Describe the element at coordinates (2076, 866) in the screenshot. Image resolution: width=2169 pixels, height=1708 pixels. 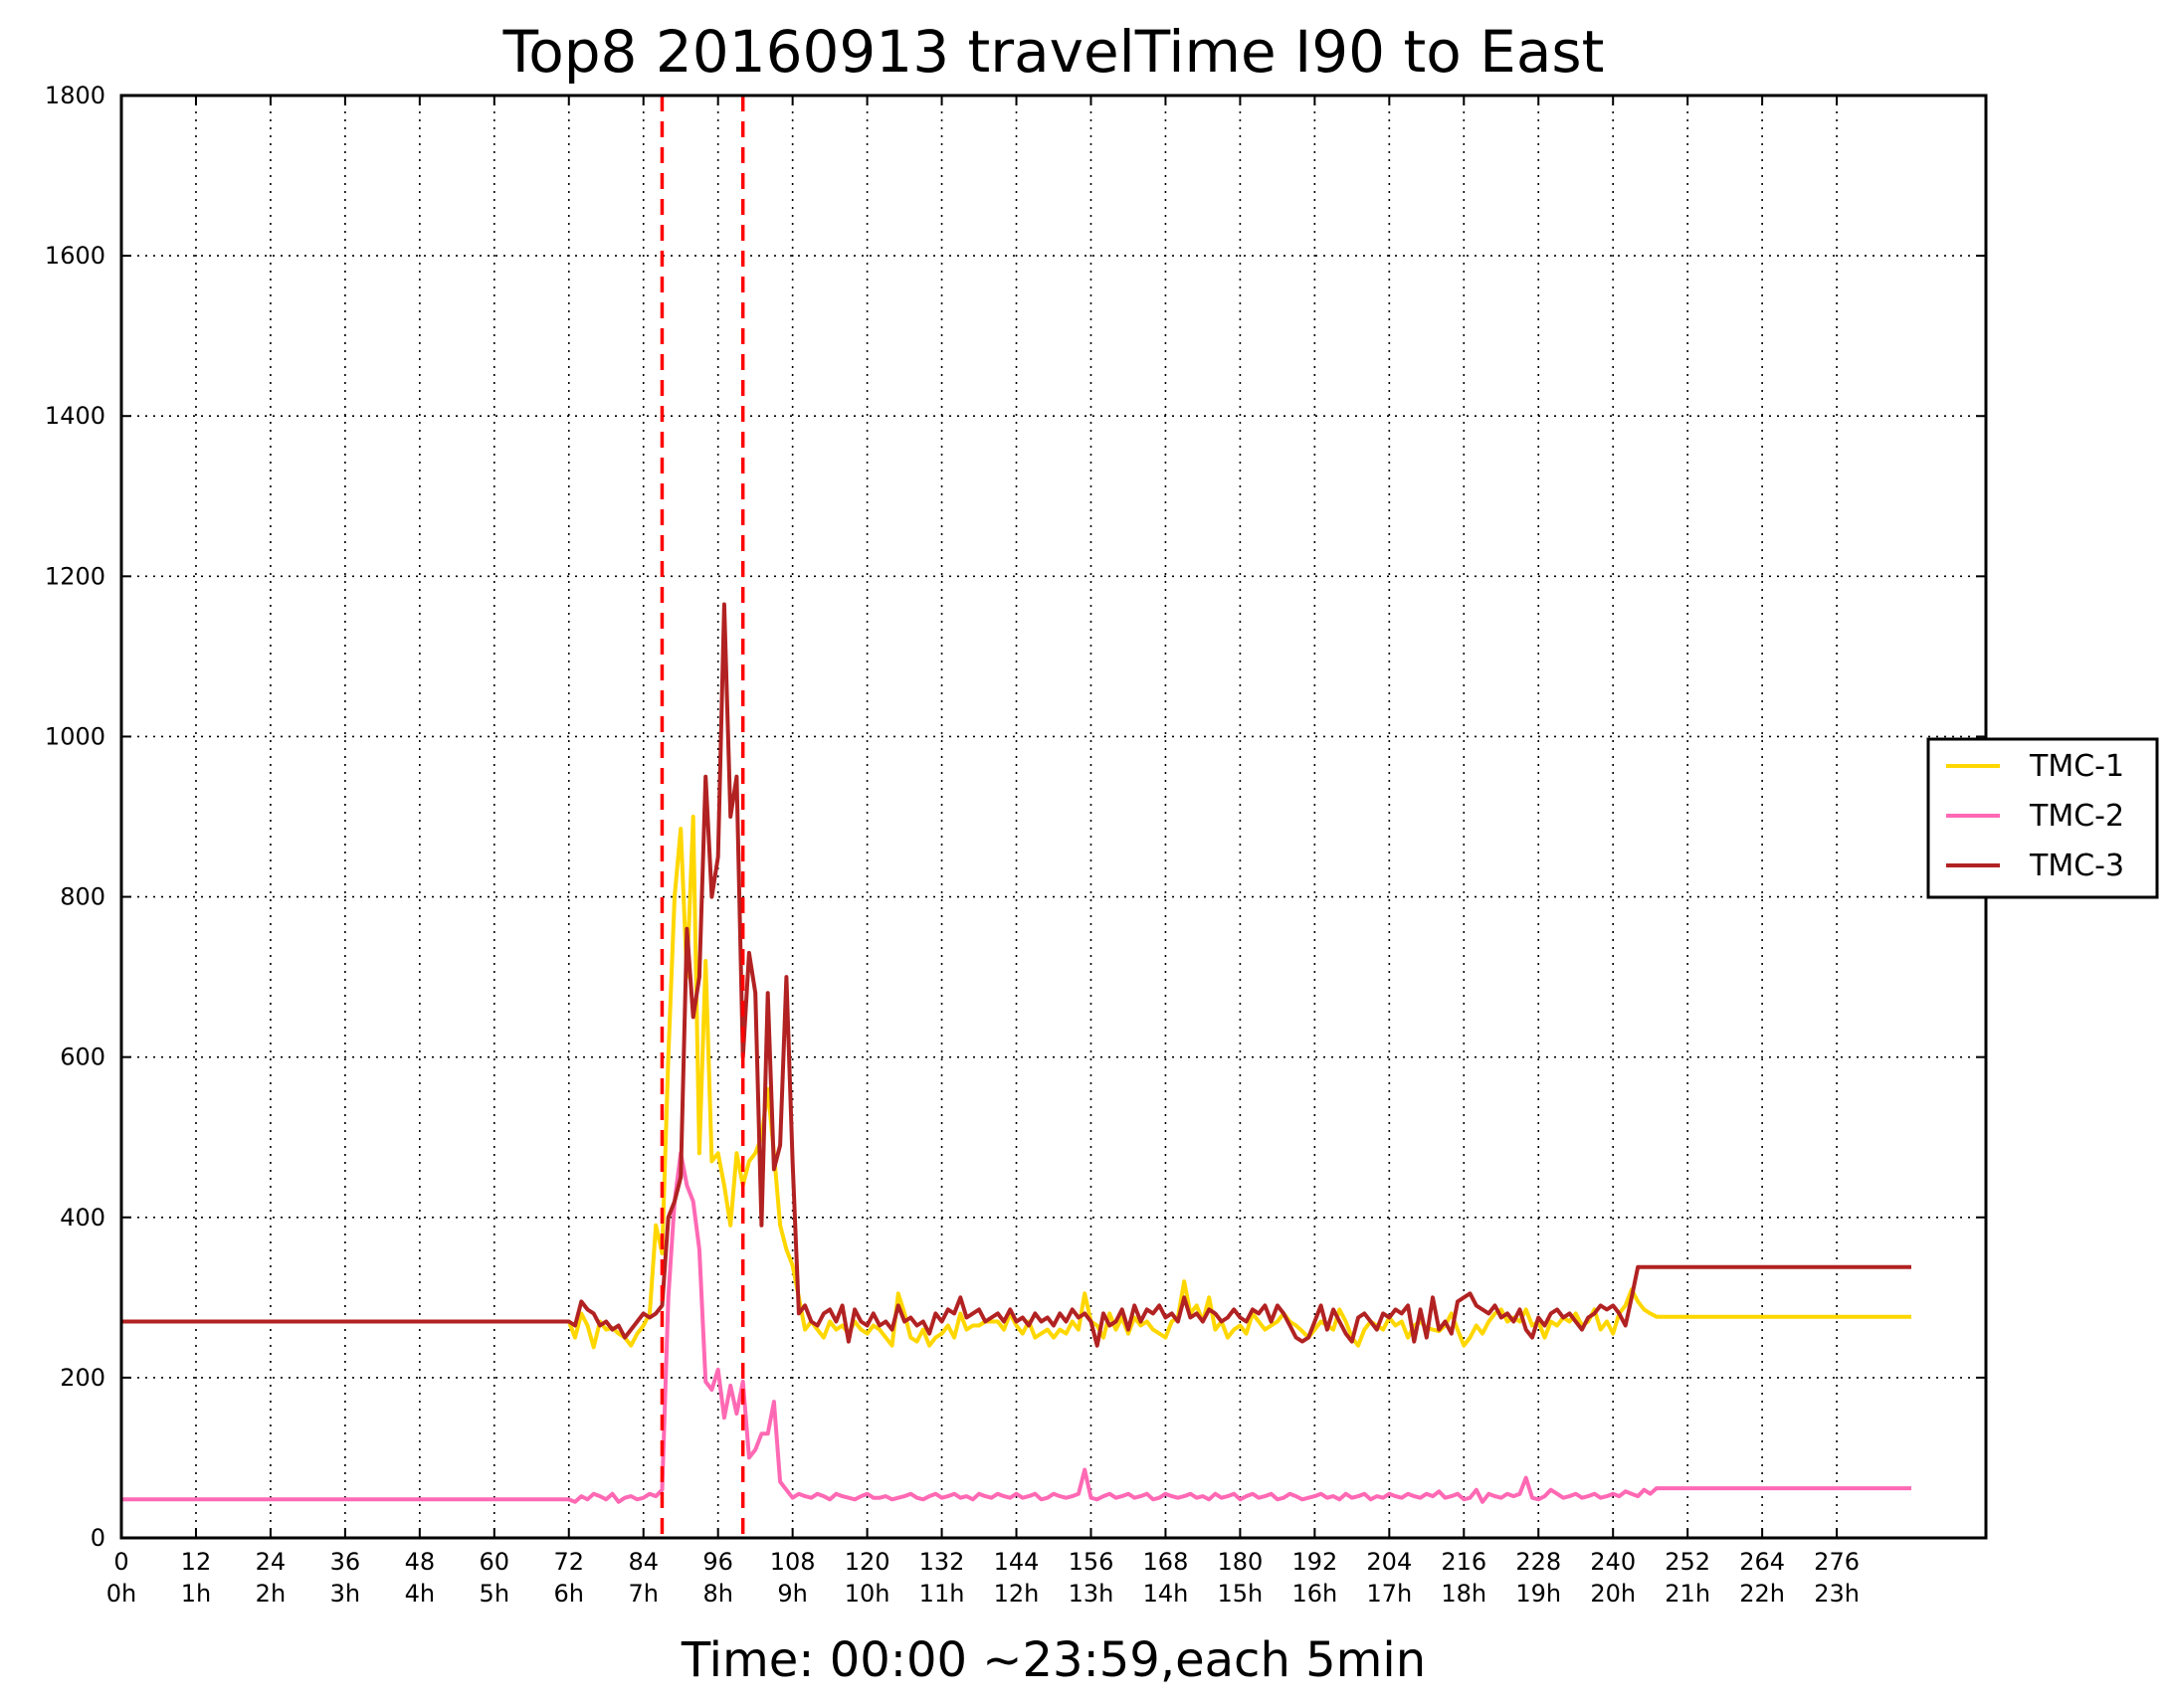
I see `legend-label: TMC-3` at that location.